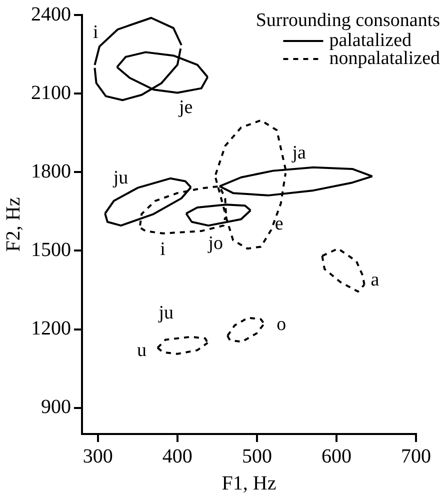 This screenshot has width=442, height=496. I want to click on y-tick-label: 2100, so click(51, 93).